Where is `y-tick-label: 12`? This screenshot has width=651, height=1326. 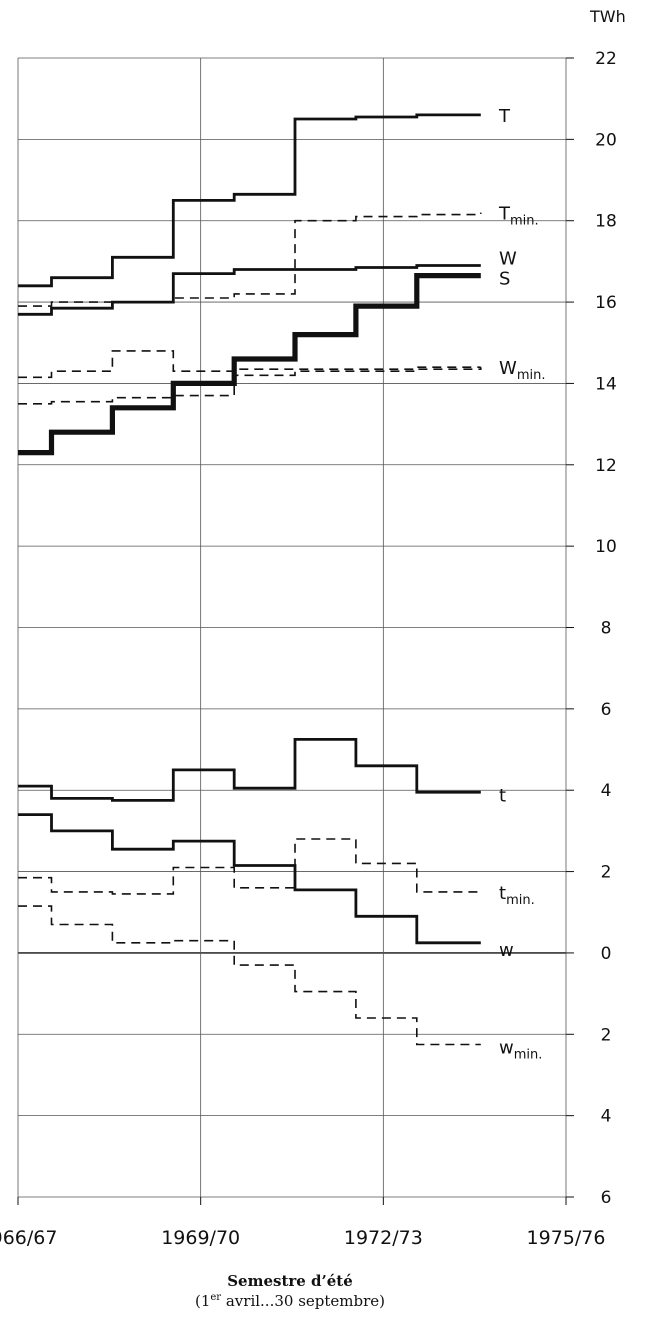 y-tick-label: 12 is located at coordinates (606, 466).